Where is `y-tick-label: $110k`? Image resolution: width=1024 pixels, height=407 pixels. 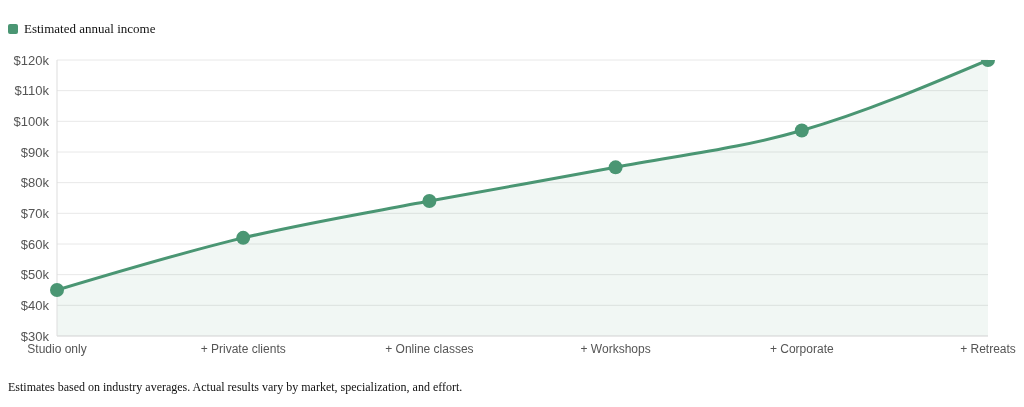
y-tick-label: $110k is located at coordinates (32, 91).